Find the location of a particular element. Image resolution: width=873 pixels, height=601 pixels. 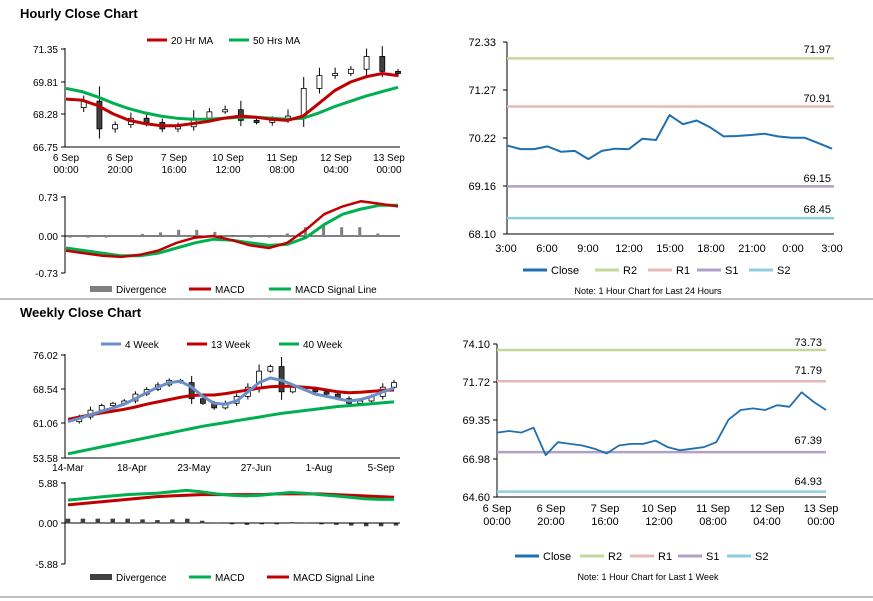

x-tick-label: 13 Sep is located at coordinates (821, 509).